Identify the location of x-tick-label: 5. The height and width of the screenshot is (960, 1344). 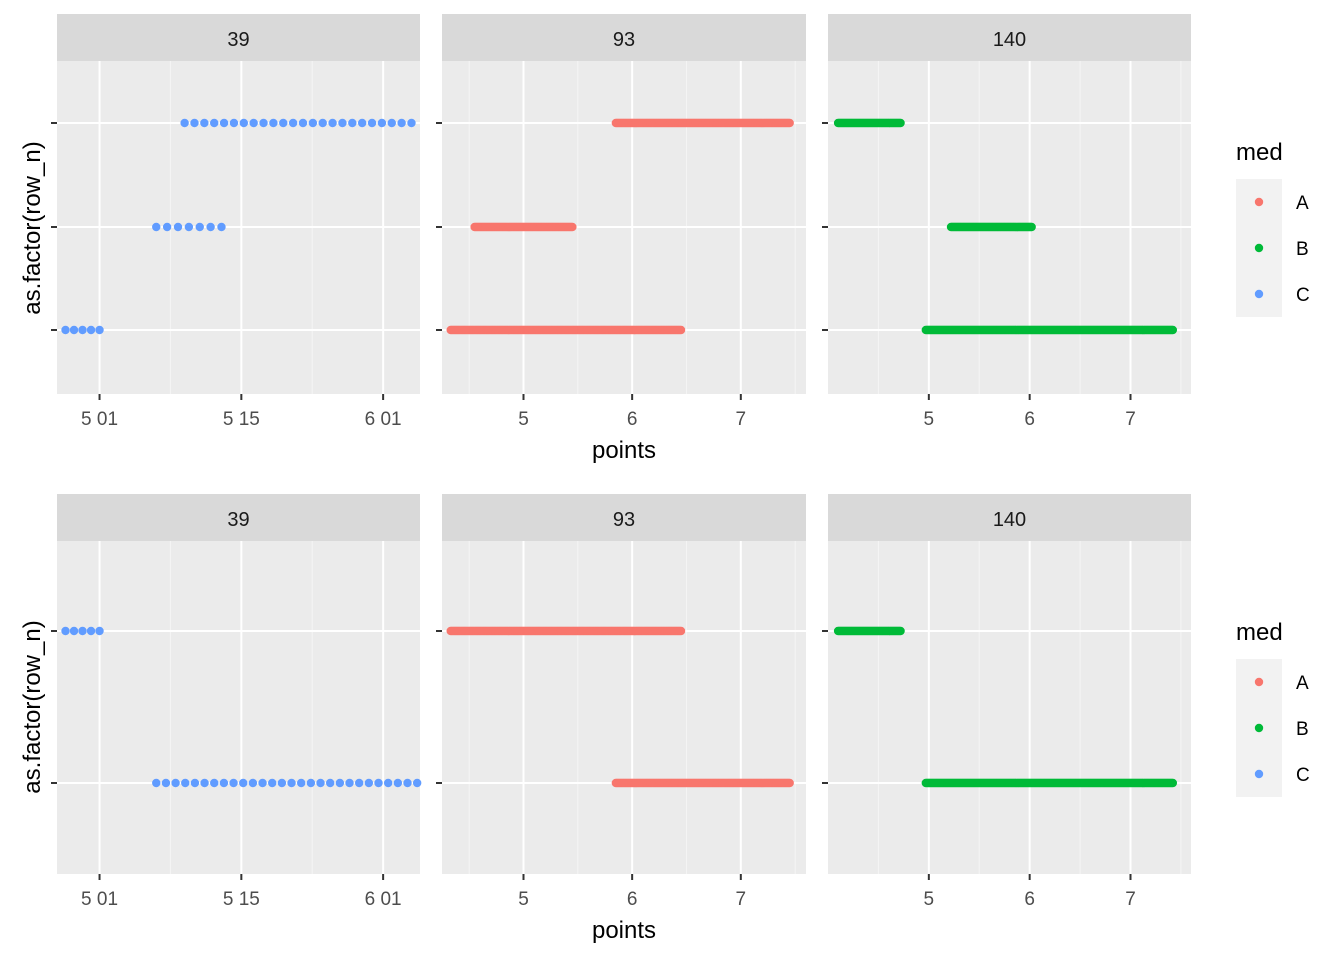
(929, 419).